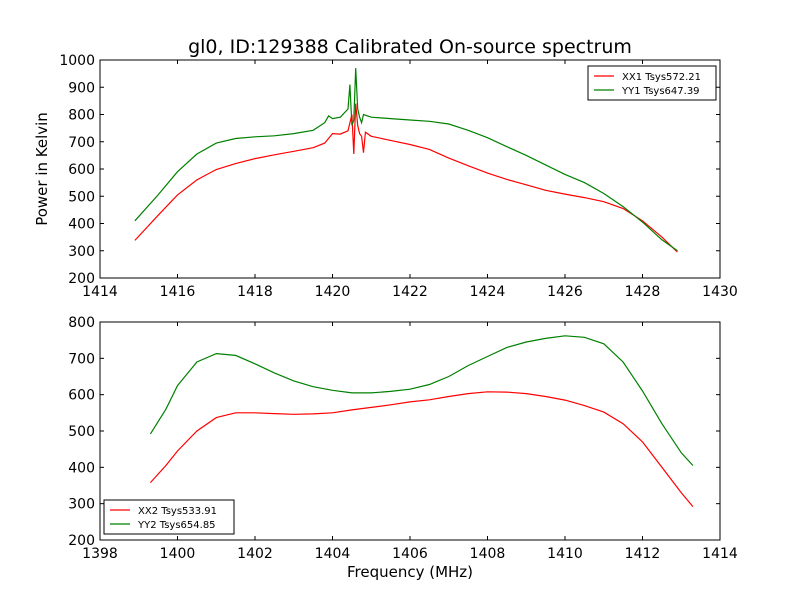 This screenshot has height=600, width=800. What do you see at coordinates (333, 292) in the screenshot?
I see `x-tick-label: 1420` at bounding box center [333, 292].